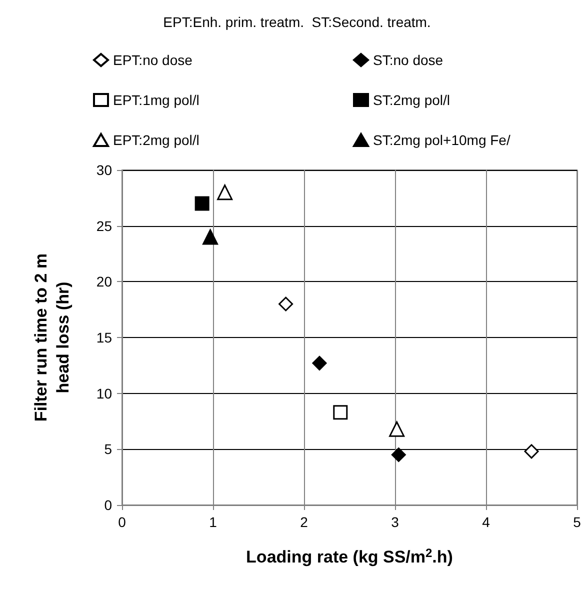  I want to click on legend-label: ST:no dose, so click(408, 60).